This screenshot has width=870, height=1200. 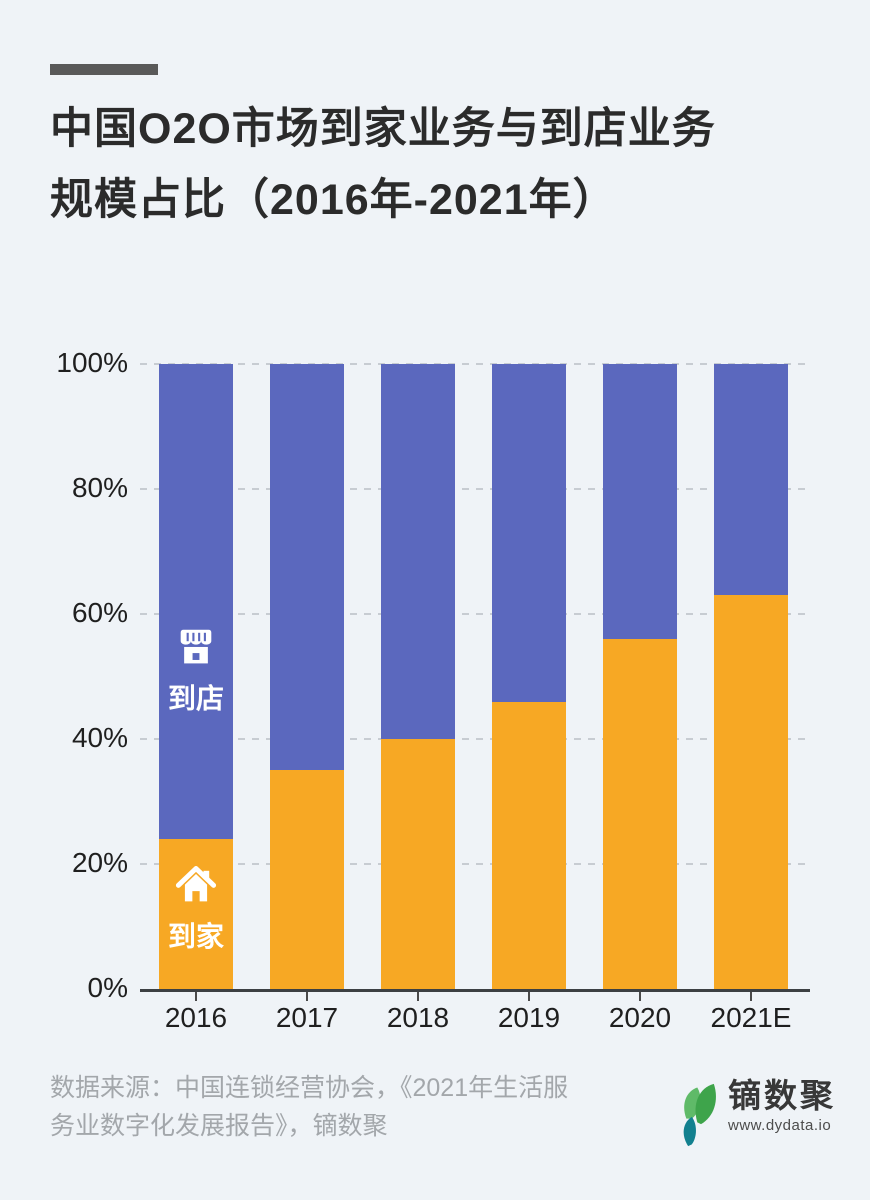 What do you see at coordinates (195, 936) in the screenshot?
I see `legend-home-label: 到家` at bounding box center [195, 936].